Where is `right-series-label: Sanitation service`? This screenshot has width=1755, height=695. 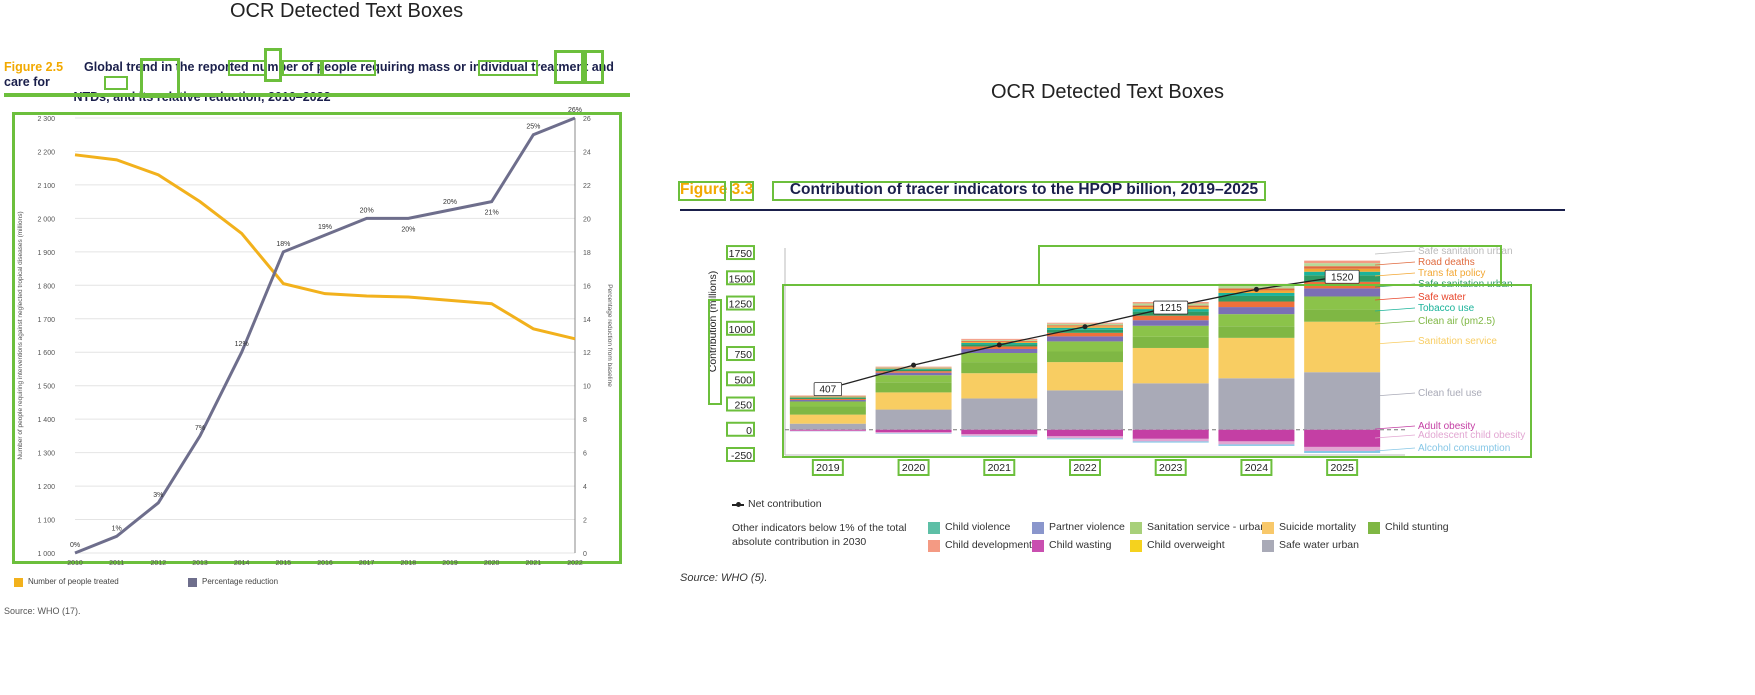
right-series-label: Sanitation service is located at coordinates (1457, 341).